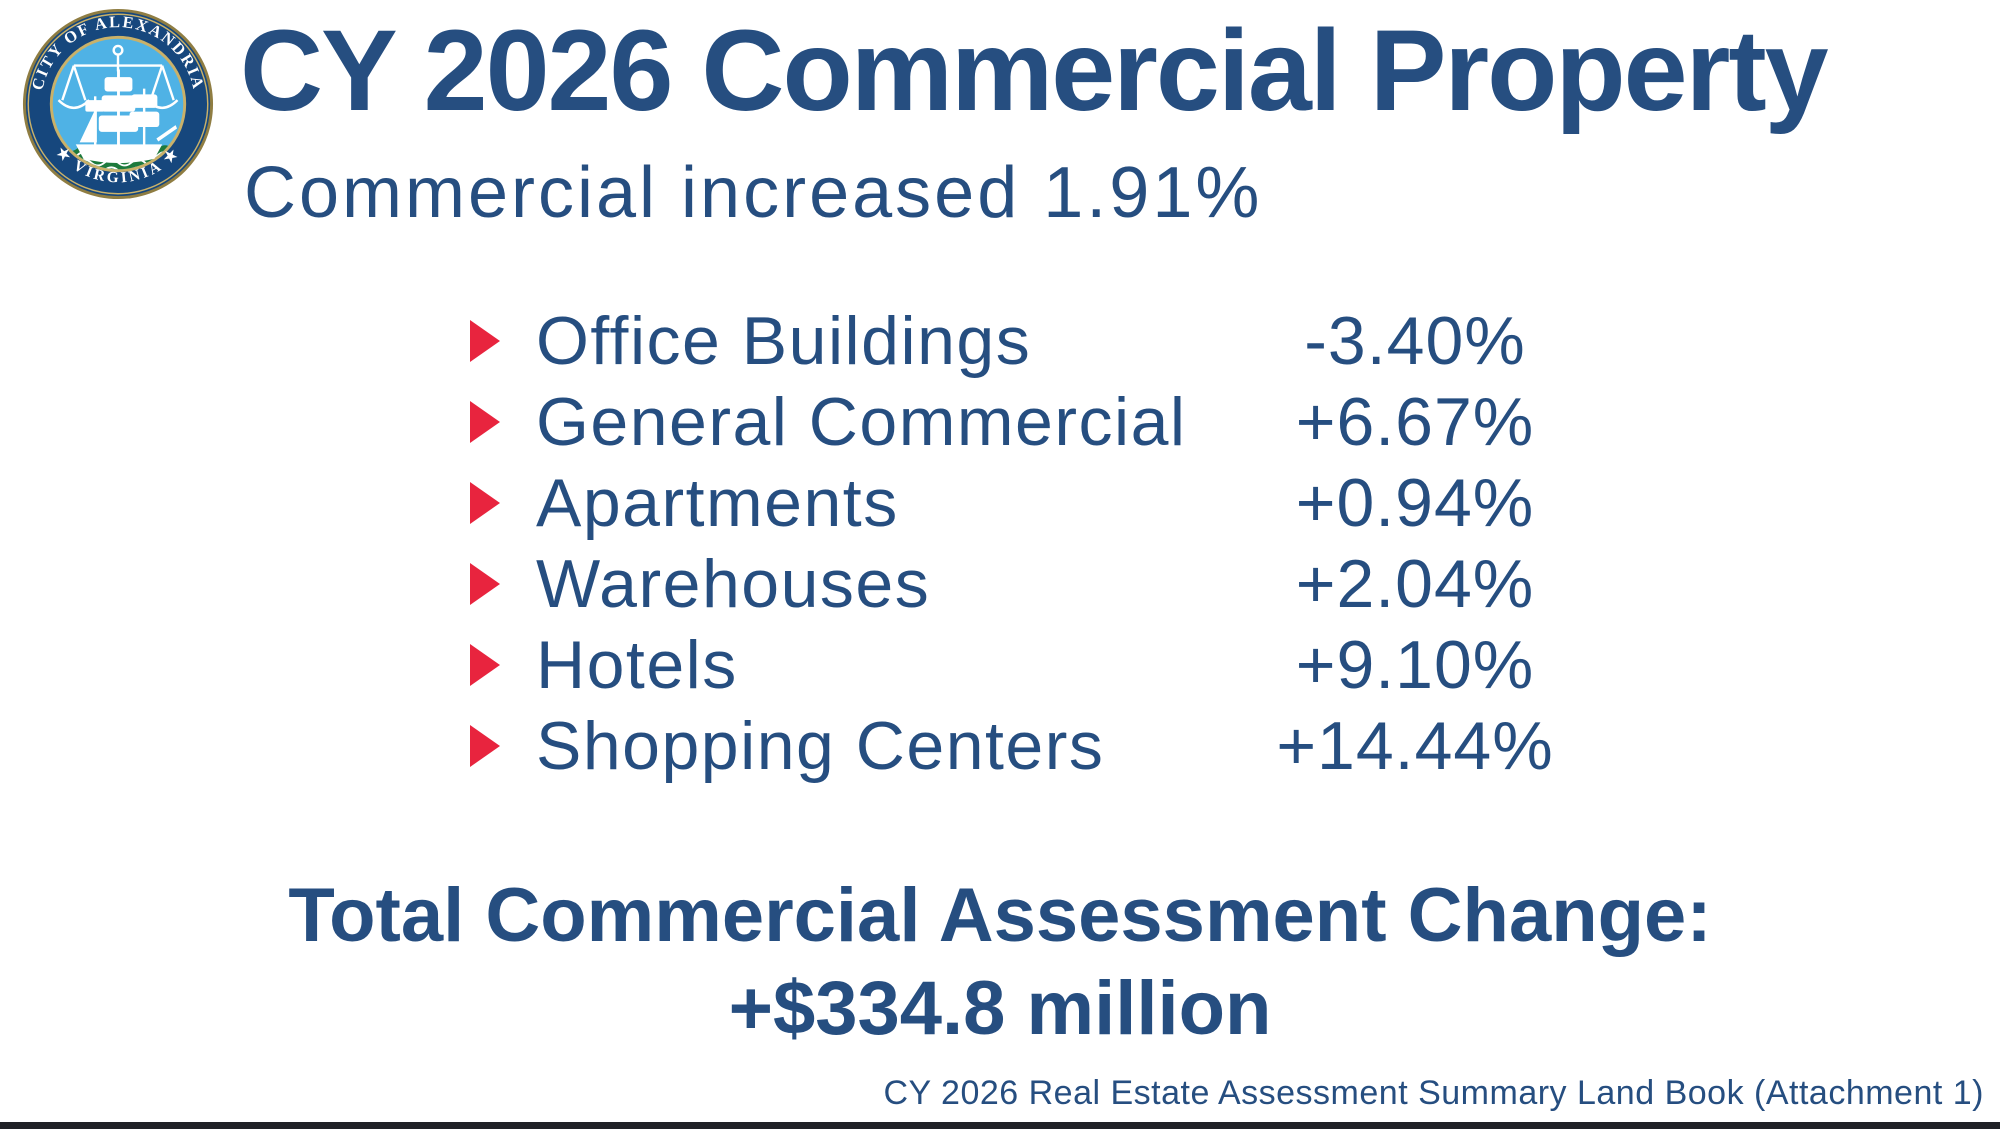 The height and width of the screenshot is (1129, 2000). What do you see at coordinates (1415, 664) in the screenshot?
I see `change-percent-value: +9.10%` at bounding box center [1415, 664].